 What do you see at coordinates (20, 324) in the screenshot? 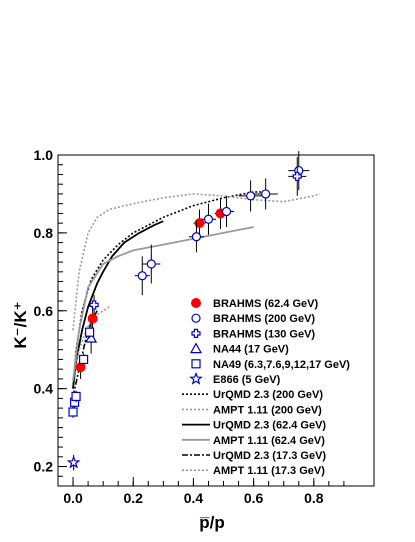
I see `y-axis-title: K⁻/K⁺` at bounding box center [20, 324].